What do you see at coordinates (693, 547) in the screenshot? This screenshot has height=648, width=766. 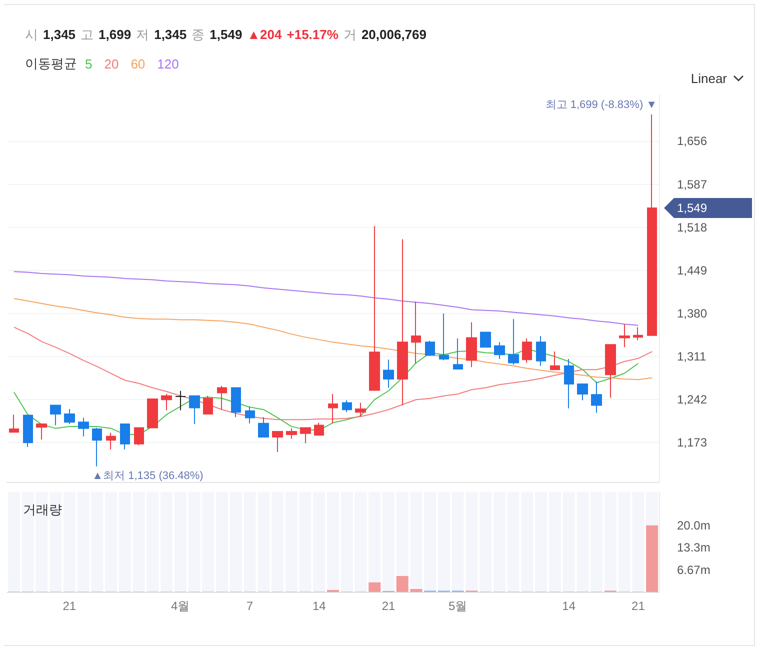 I see `y-tick-label: 13.3m` at bounding box center [693, 547].